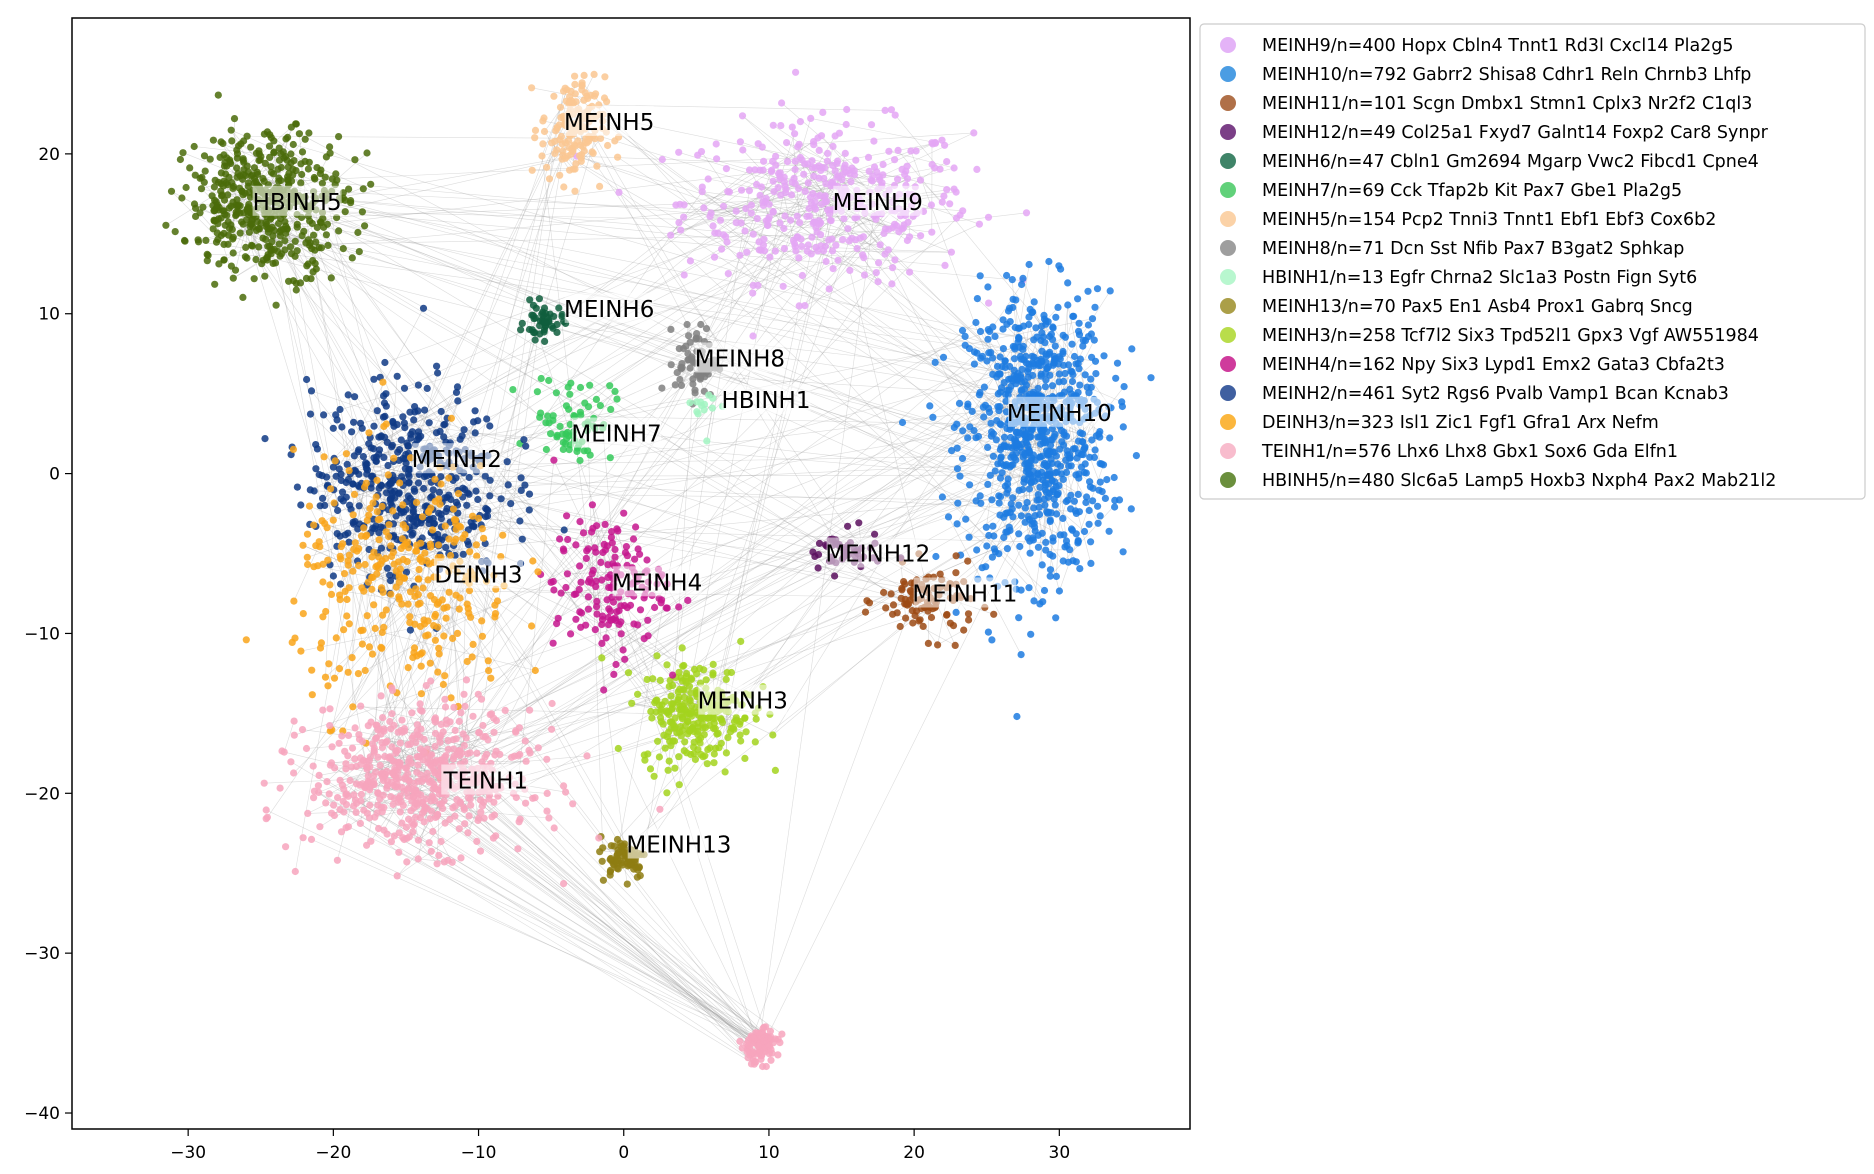  Describe the element at coordinates (600, 852) in the screenshot. I see `point-meinh13` at that location.